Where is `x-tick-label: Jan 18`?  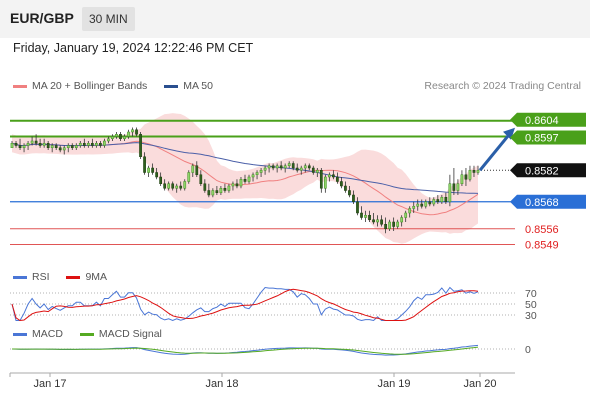
x-tick-label: Jan 18 is located at coordinates (221, 384).